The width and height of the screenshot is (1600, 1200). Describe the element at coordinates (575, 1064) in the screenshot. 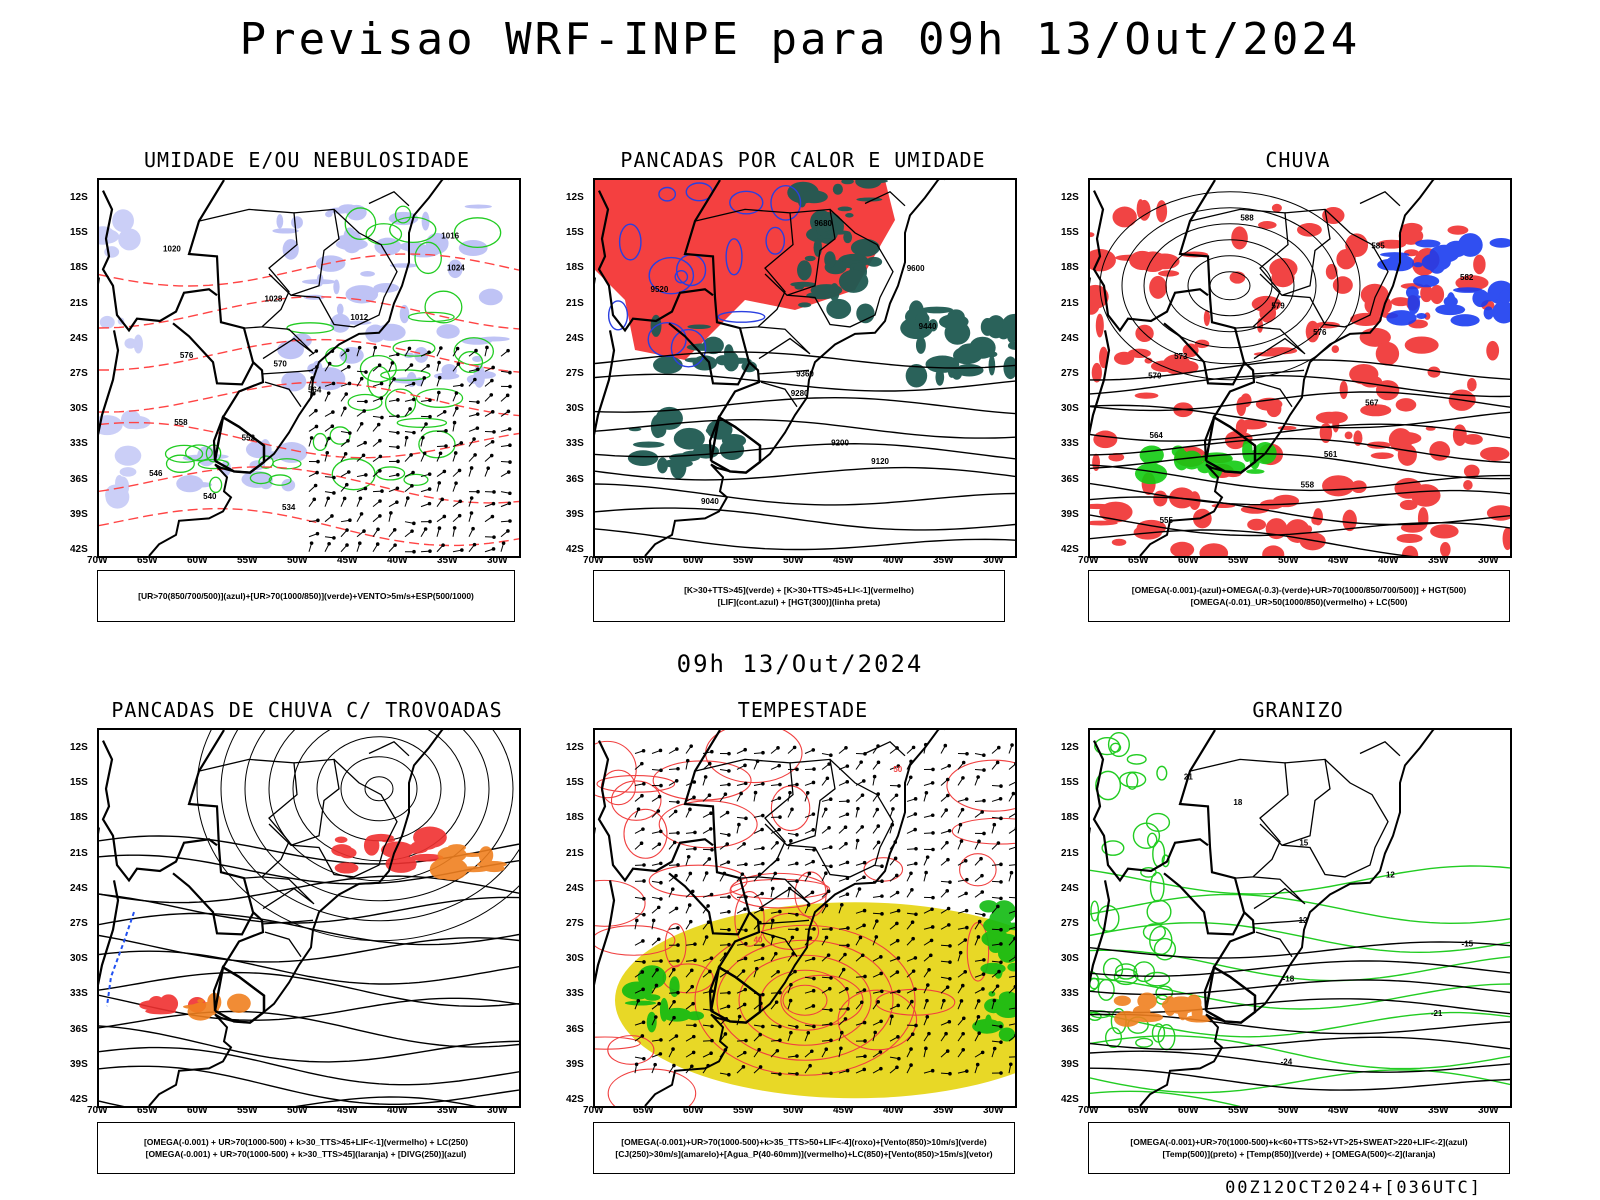

I see `lat-tick-label: 39S` at that location.